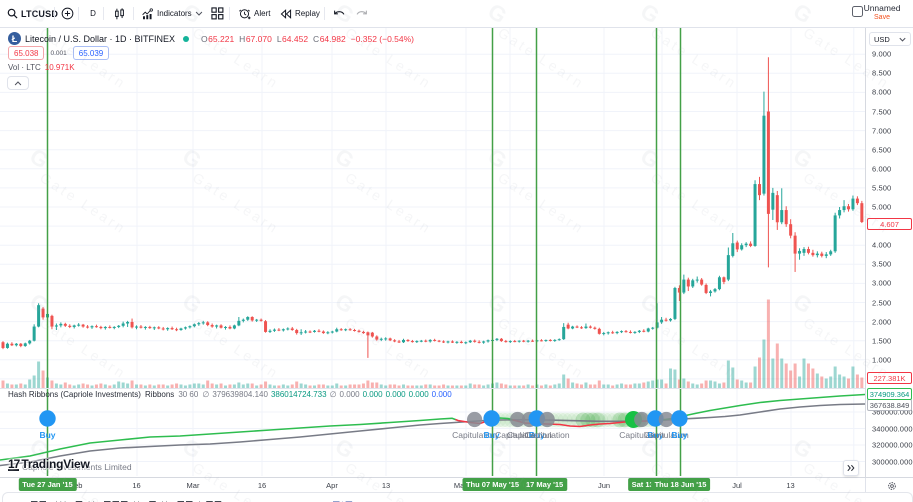  What do you see at coordinates (147, 13) in the screenshot?
I see `indicators-icon` at bounding box center [147, 13].